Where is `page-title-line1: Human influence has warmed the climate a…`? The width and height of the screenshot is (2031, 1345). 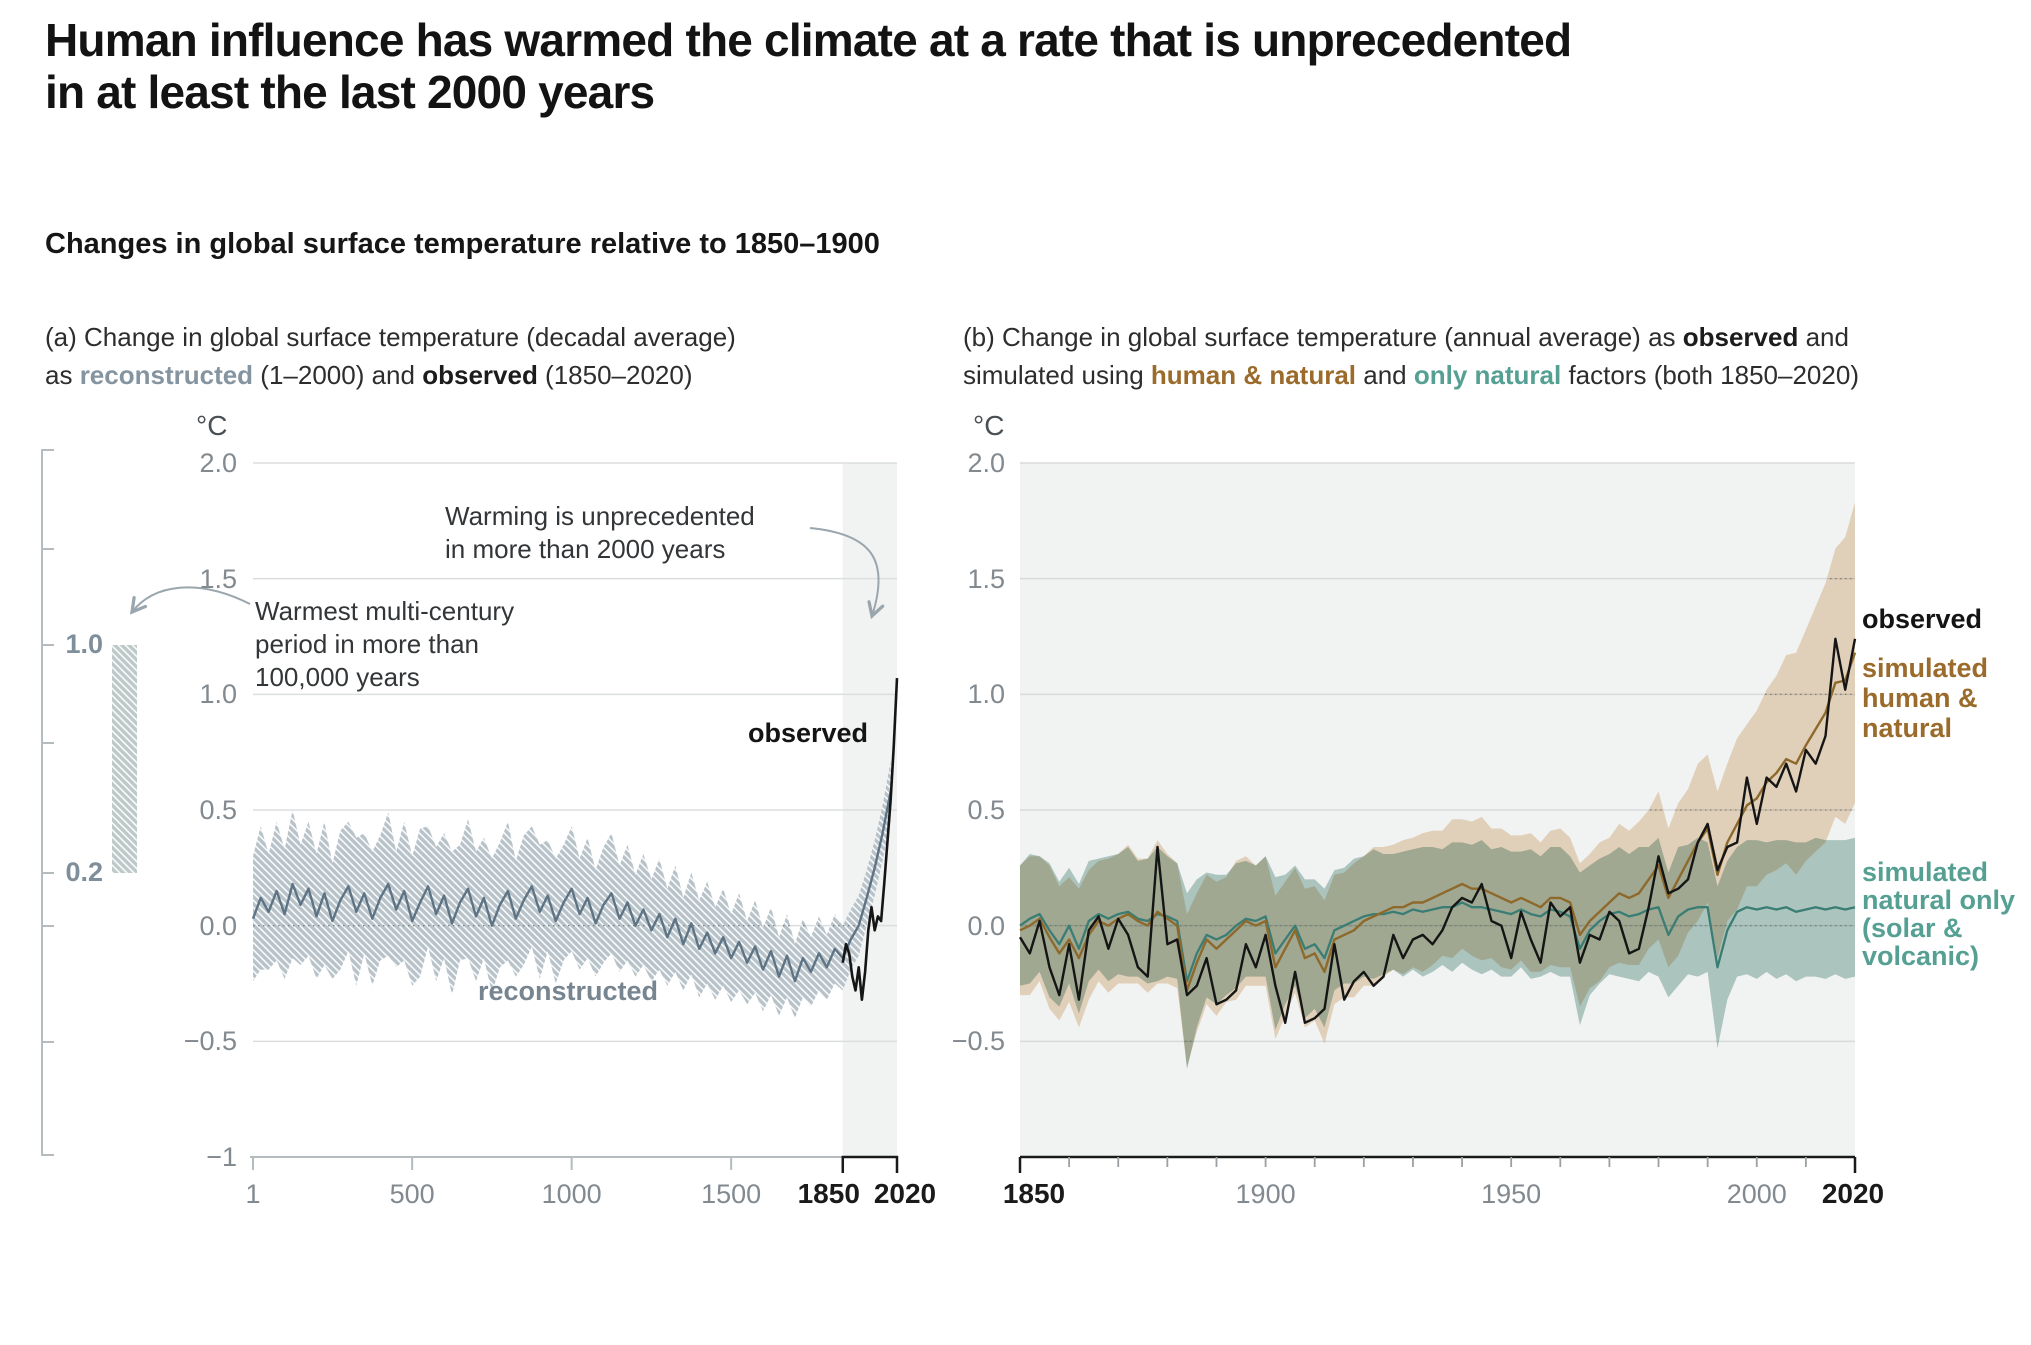
page-title-line1: Human influence has warmed the climate a… is located at coordinates (808, 40).